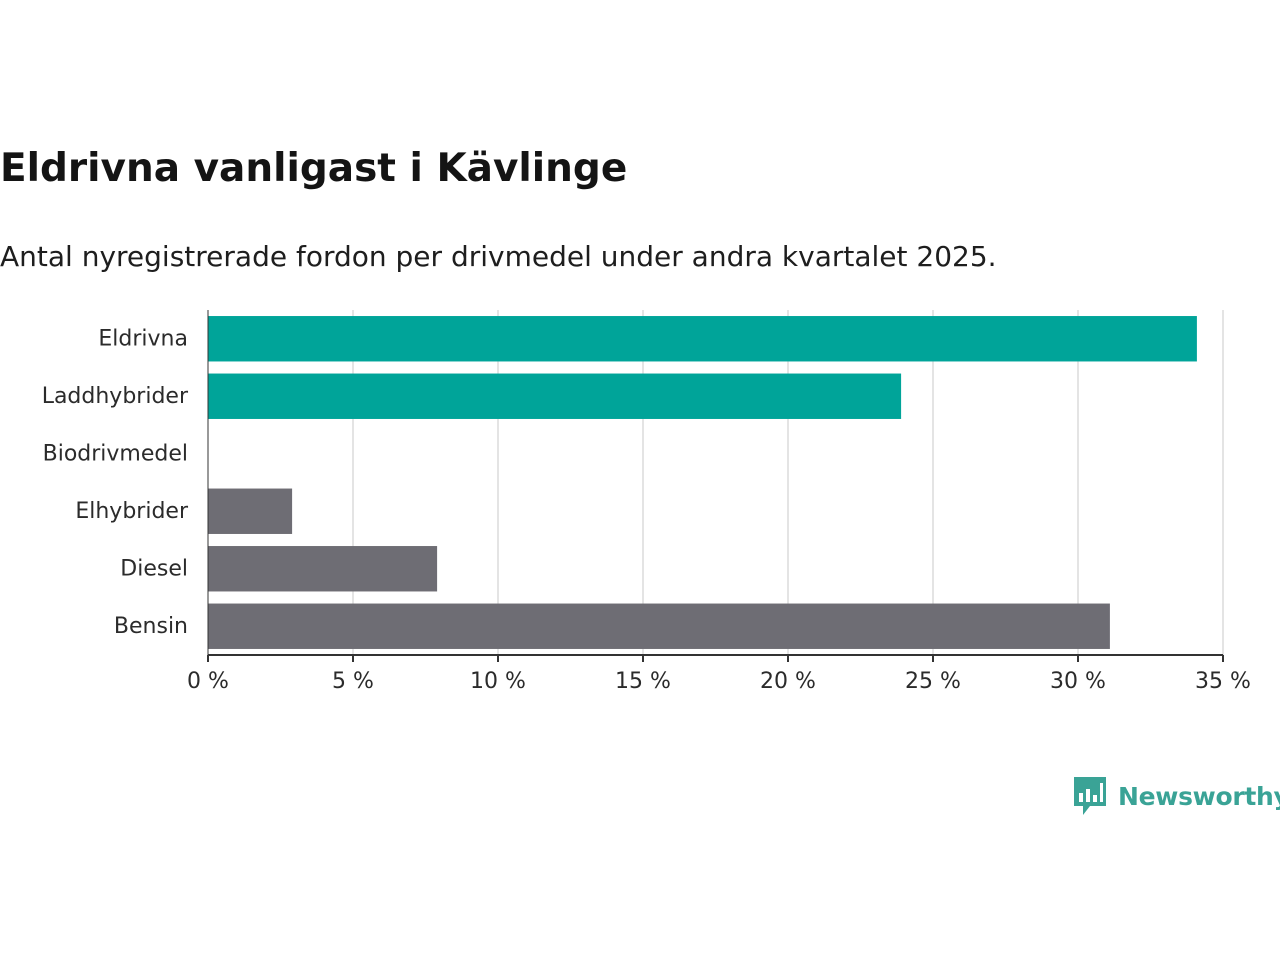  What do you see at coordinates (143, 338) in the screenshot?
I see `category-label: Eldrivna` at bounding box center [143, 338].